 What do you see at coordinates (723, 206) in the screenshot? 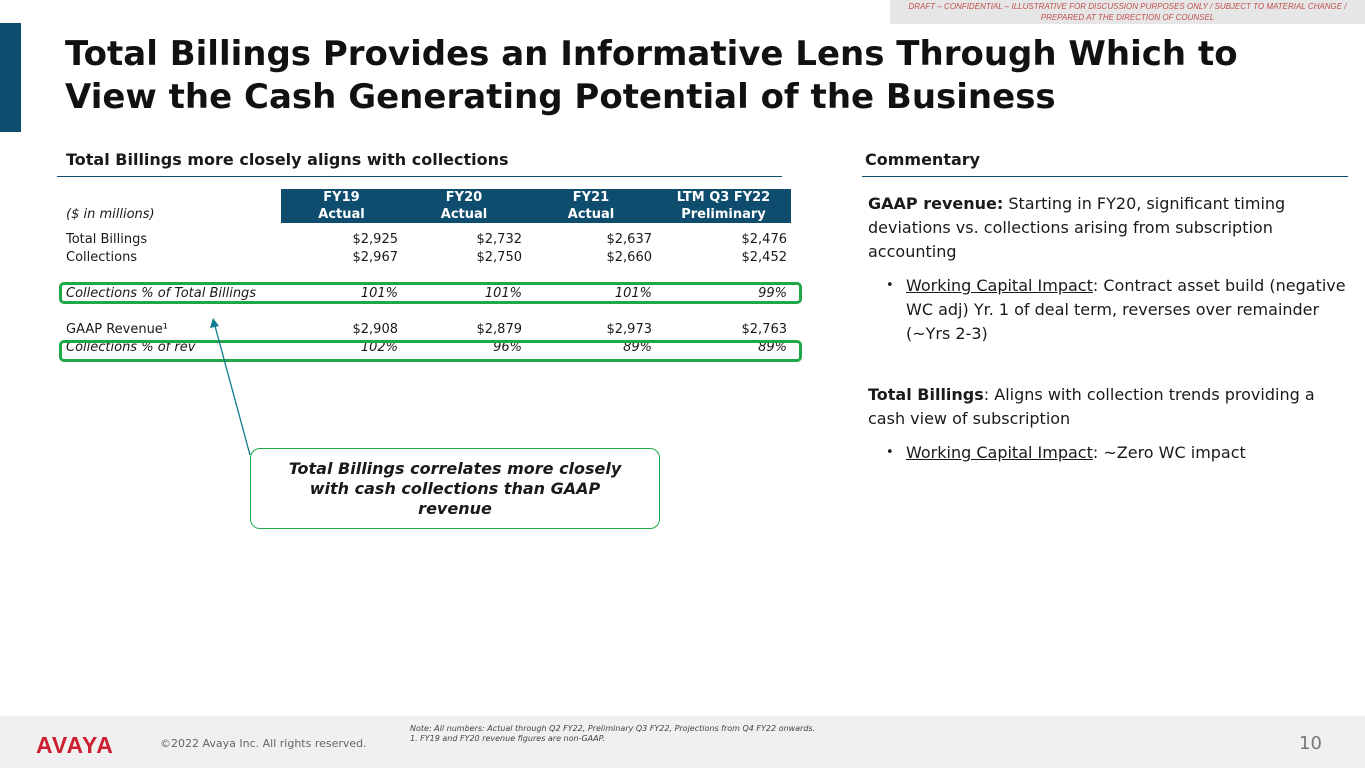
I see `column-header-ltm: LTM Q3 FY22 Preliminary` at bounding box center [723, 206].